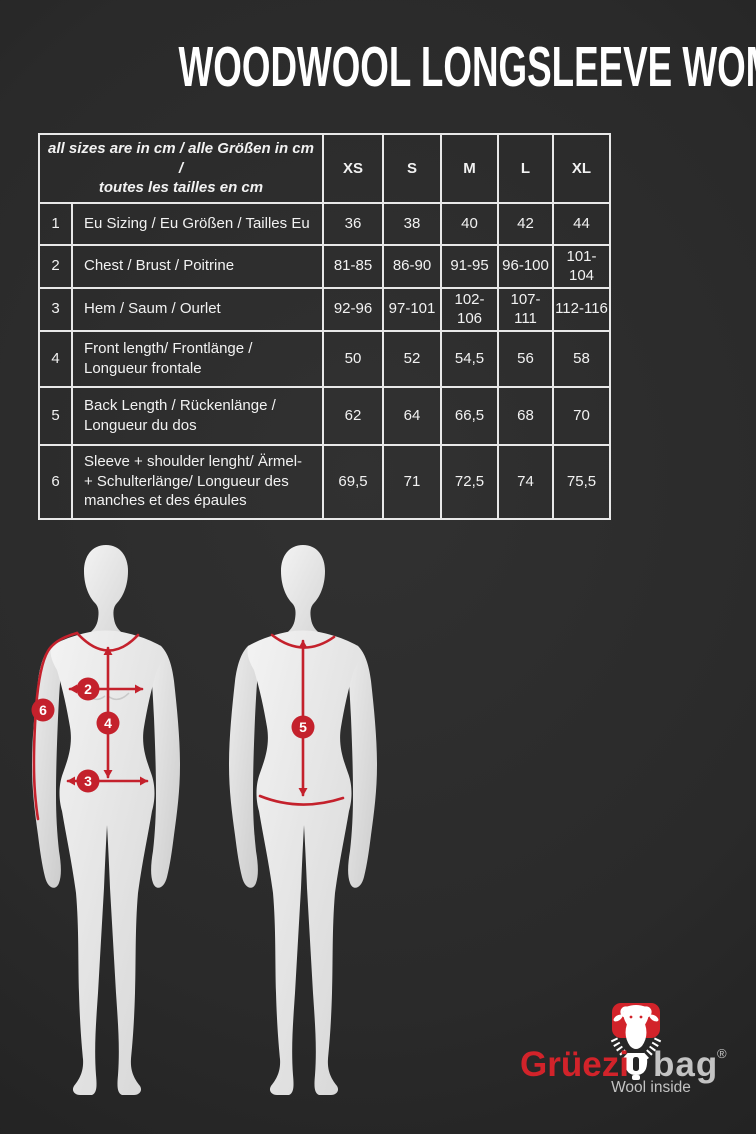  What do you see at coordinates (574, 1064) in the screenshot?
I see `logo-brand-first: Grüezi` at bounding box center [574, 1064].